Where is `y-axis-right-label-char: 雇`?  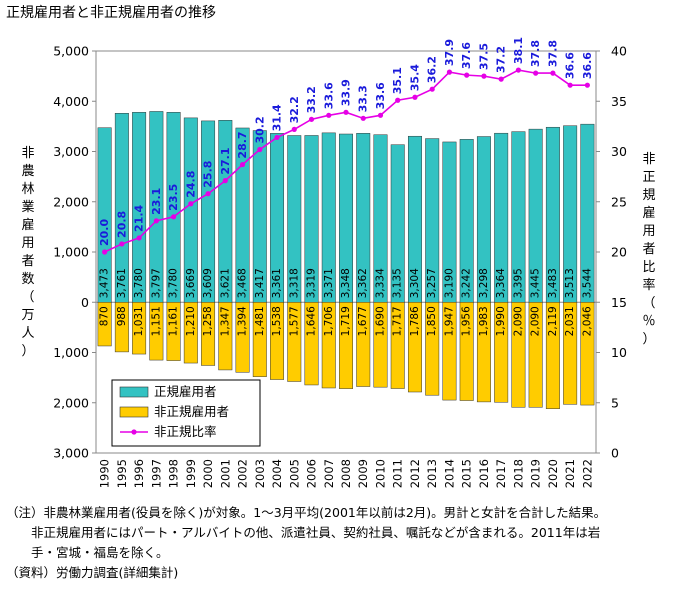 y-axis-right-label-char: 雇 is located at coordinates (649, 213).